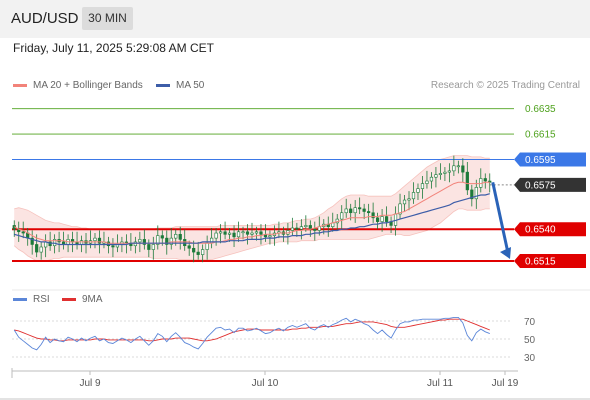 The width and height of the screenshot is (590, 400). What do you see at coordinates (41, 299) in the screenshot?
I see `legend-rsi-label: RSI` at bounding box center [41, 299].